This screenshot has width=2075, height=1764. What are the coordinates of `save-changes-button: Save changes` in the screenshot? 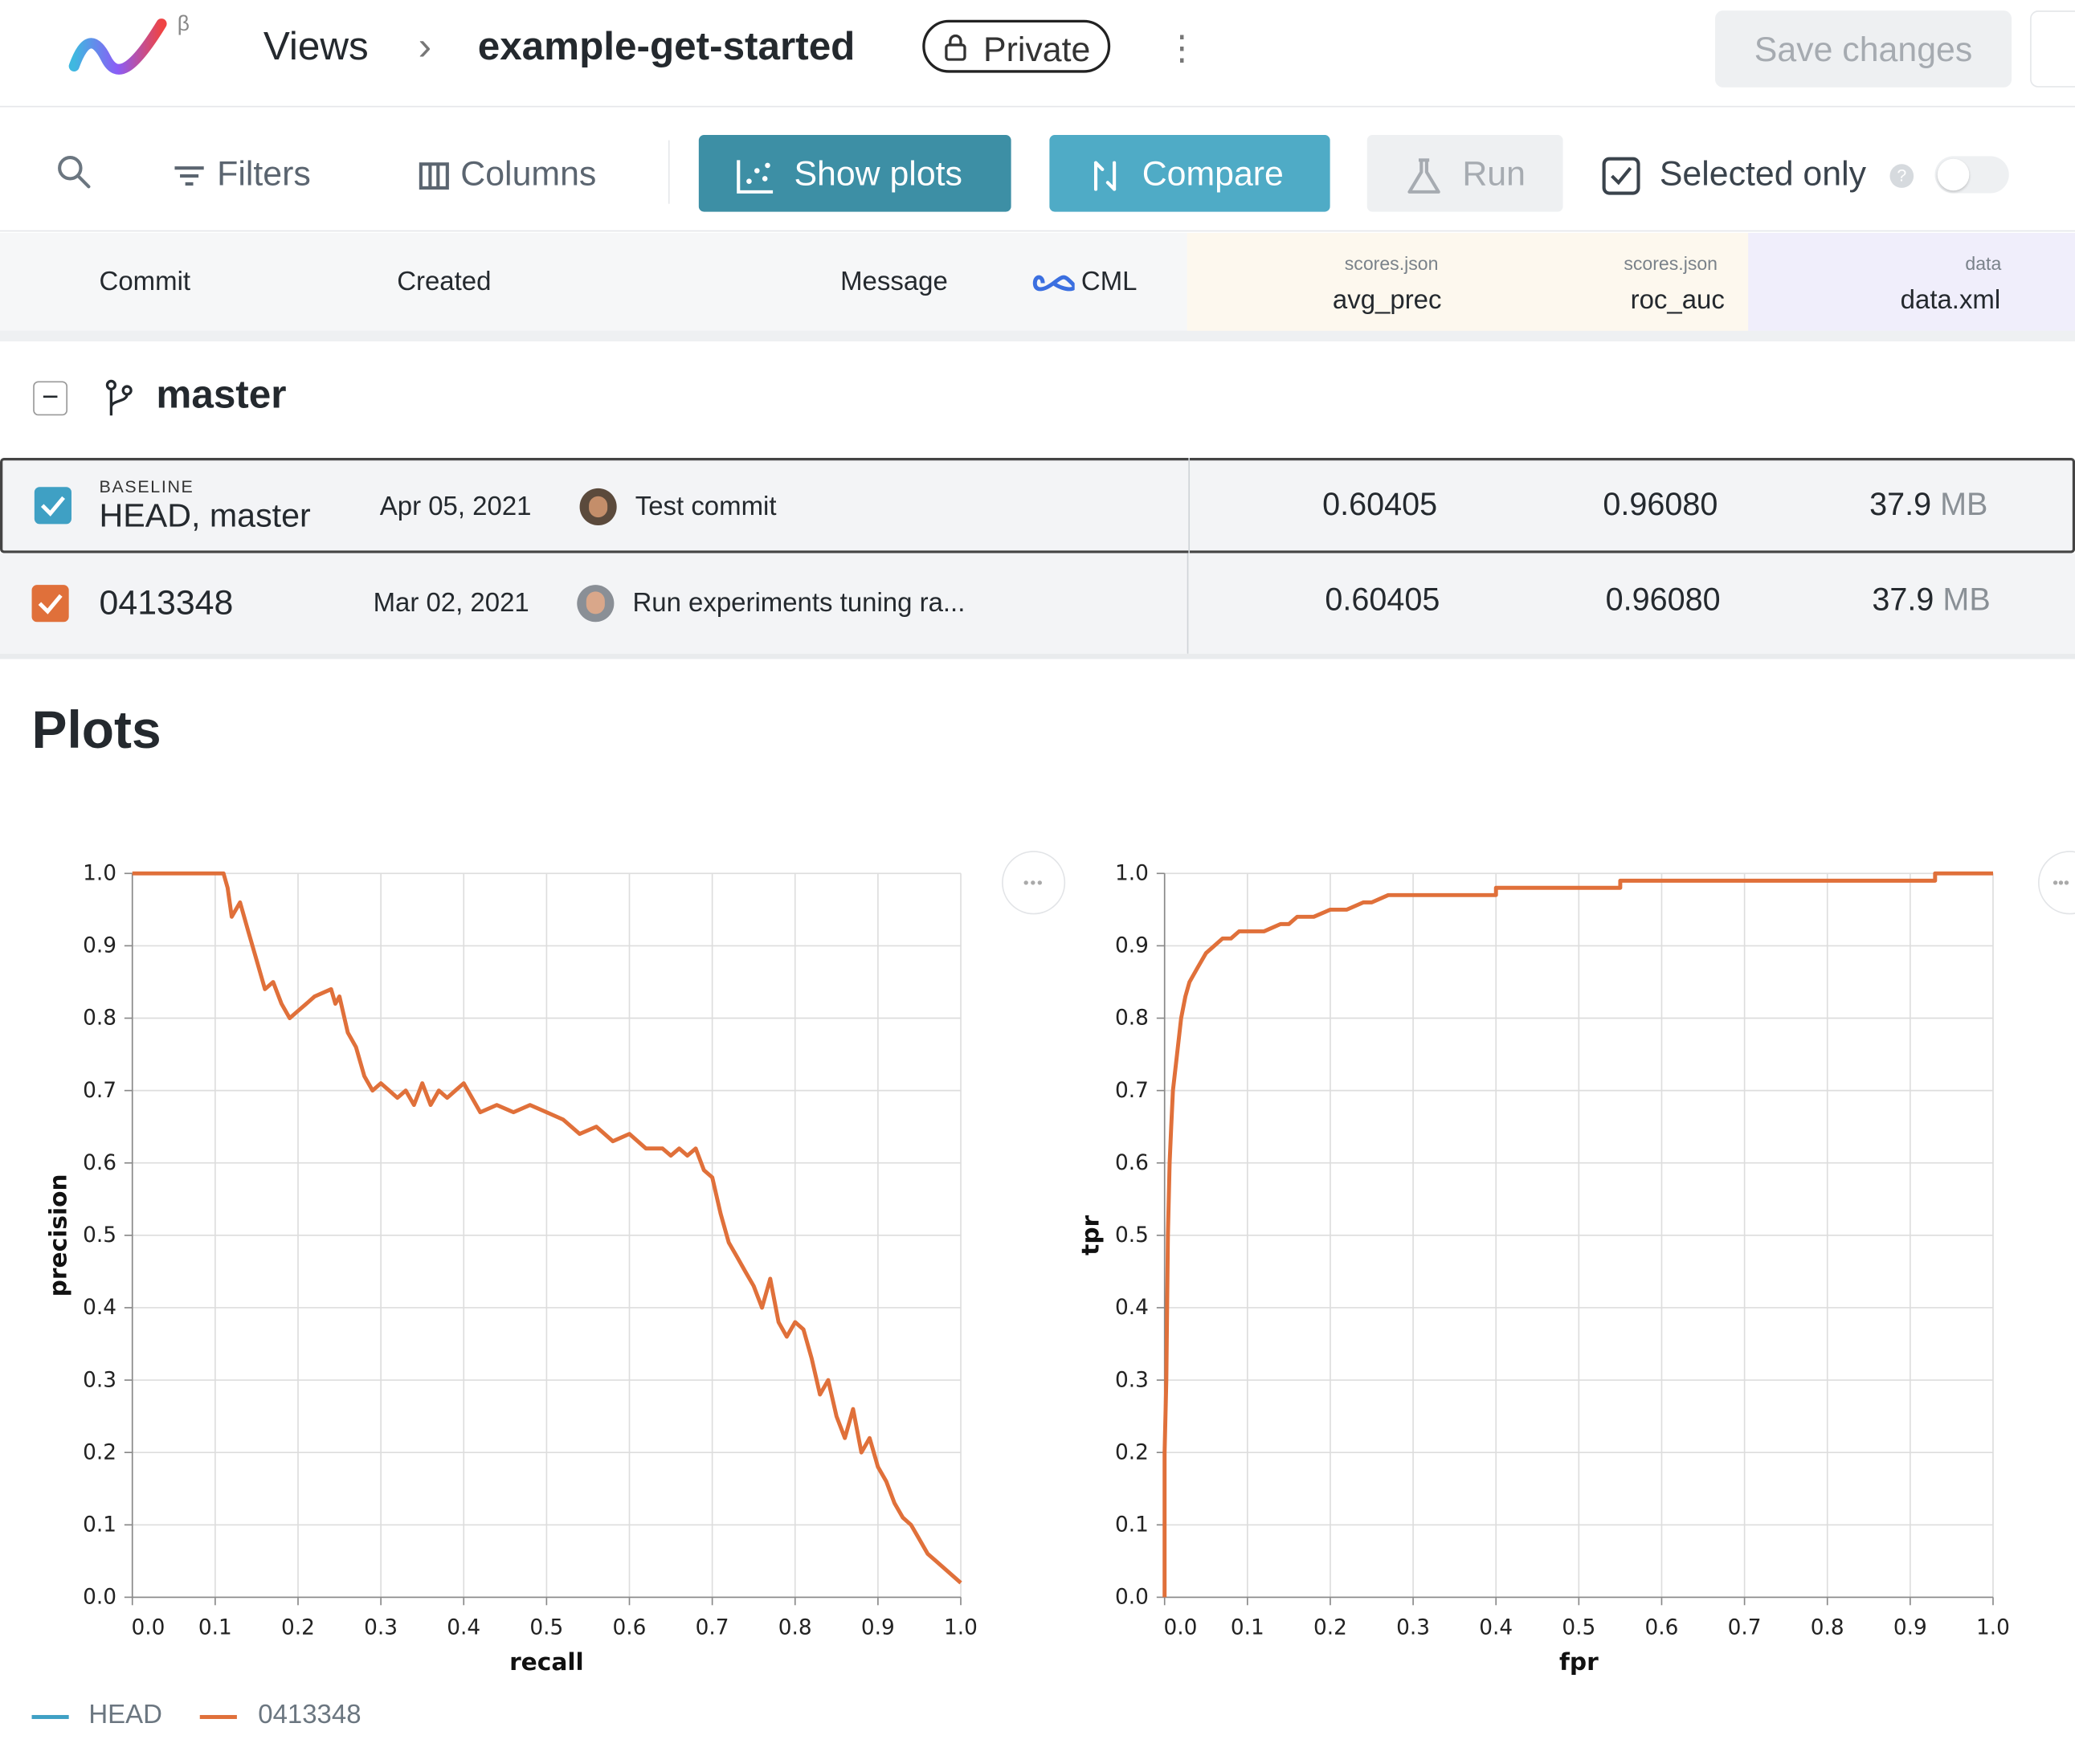 It's located at (1863, 49).